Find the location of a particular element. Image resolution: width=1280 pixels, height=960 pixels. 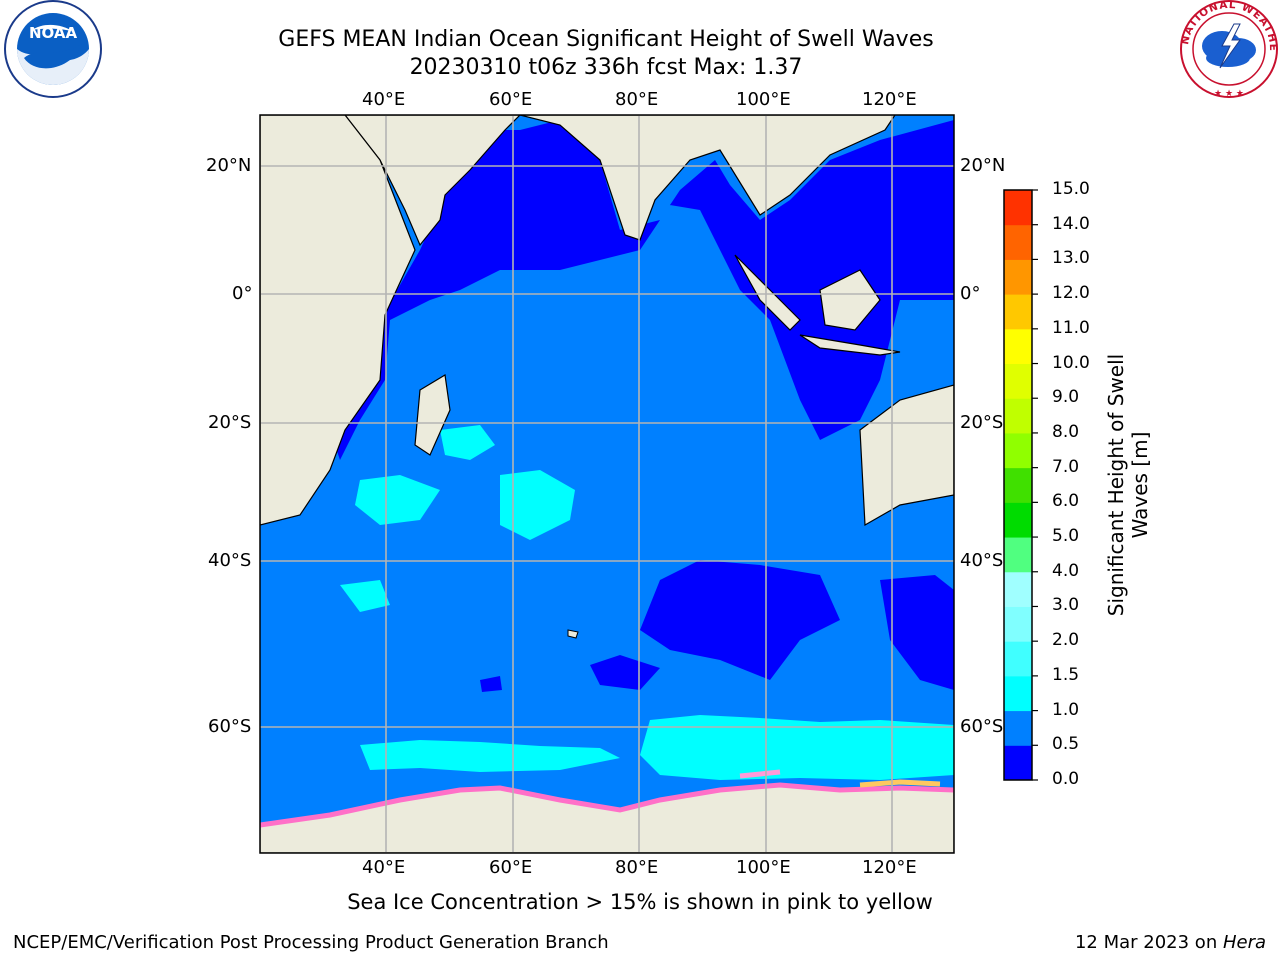

lon-label-top-40e: 40°E is located at coordinates (384, 99).